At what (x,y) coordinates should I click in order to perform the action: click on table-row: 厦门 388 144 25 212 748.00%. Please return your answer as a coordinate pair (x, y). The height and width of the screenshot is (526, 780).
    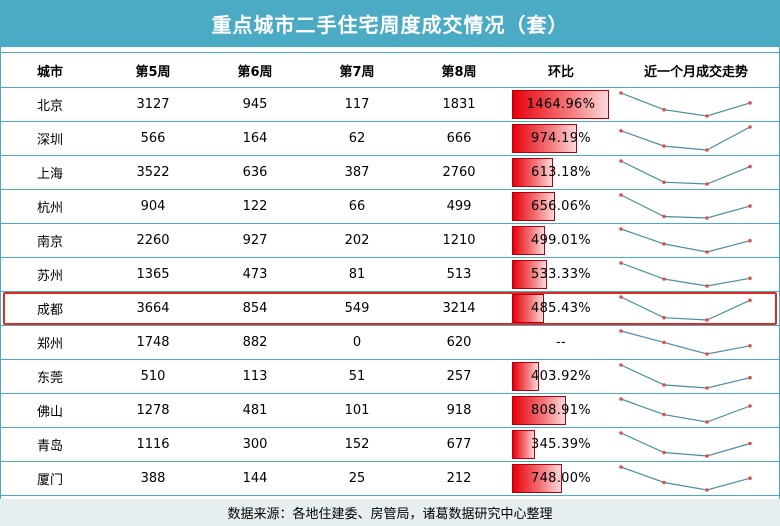
    Looking at the image, I should click on (390, 478).